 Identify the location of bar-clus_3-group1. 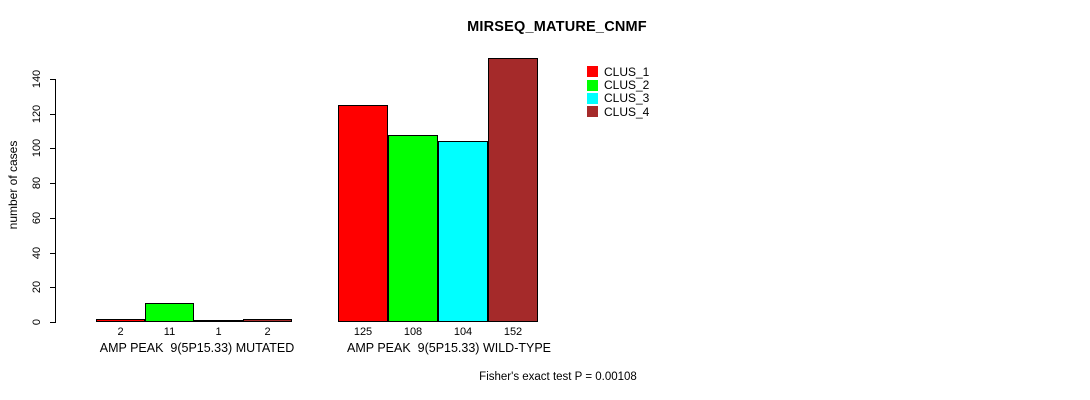
(218, 321).